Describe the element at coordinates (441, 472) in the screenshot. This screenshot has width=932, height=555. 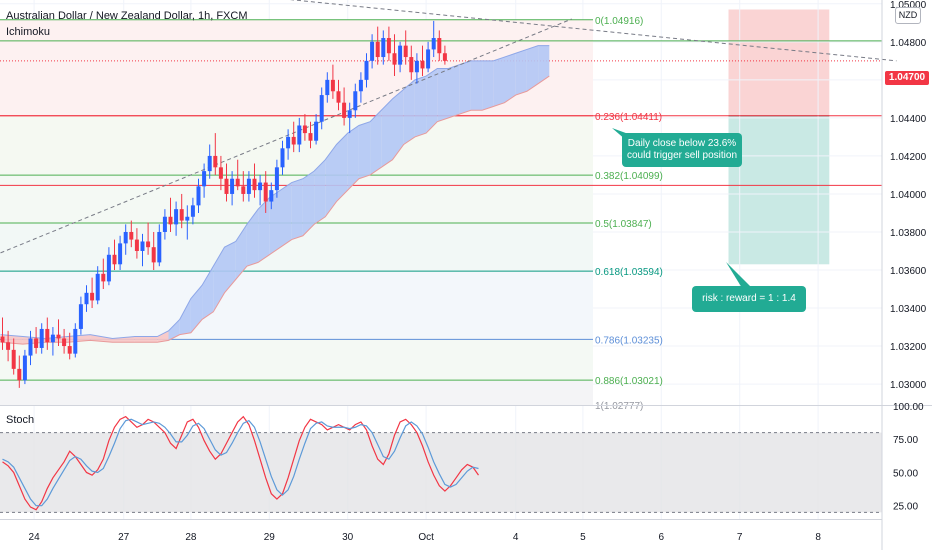
I see `stoch-band` at that location.